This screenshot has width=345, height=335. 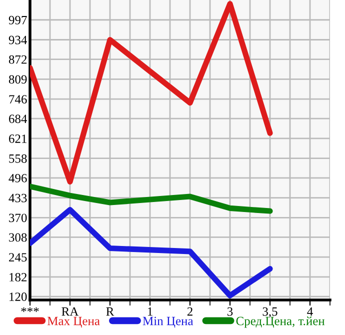 What do you see at coordinates (18, 158) in the screenshot?
I see `y-tick-label: 558` at bounding box center [18, 158].